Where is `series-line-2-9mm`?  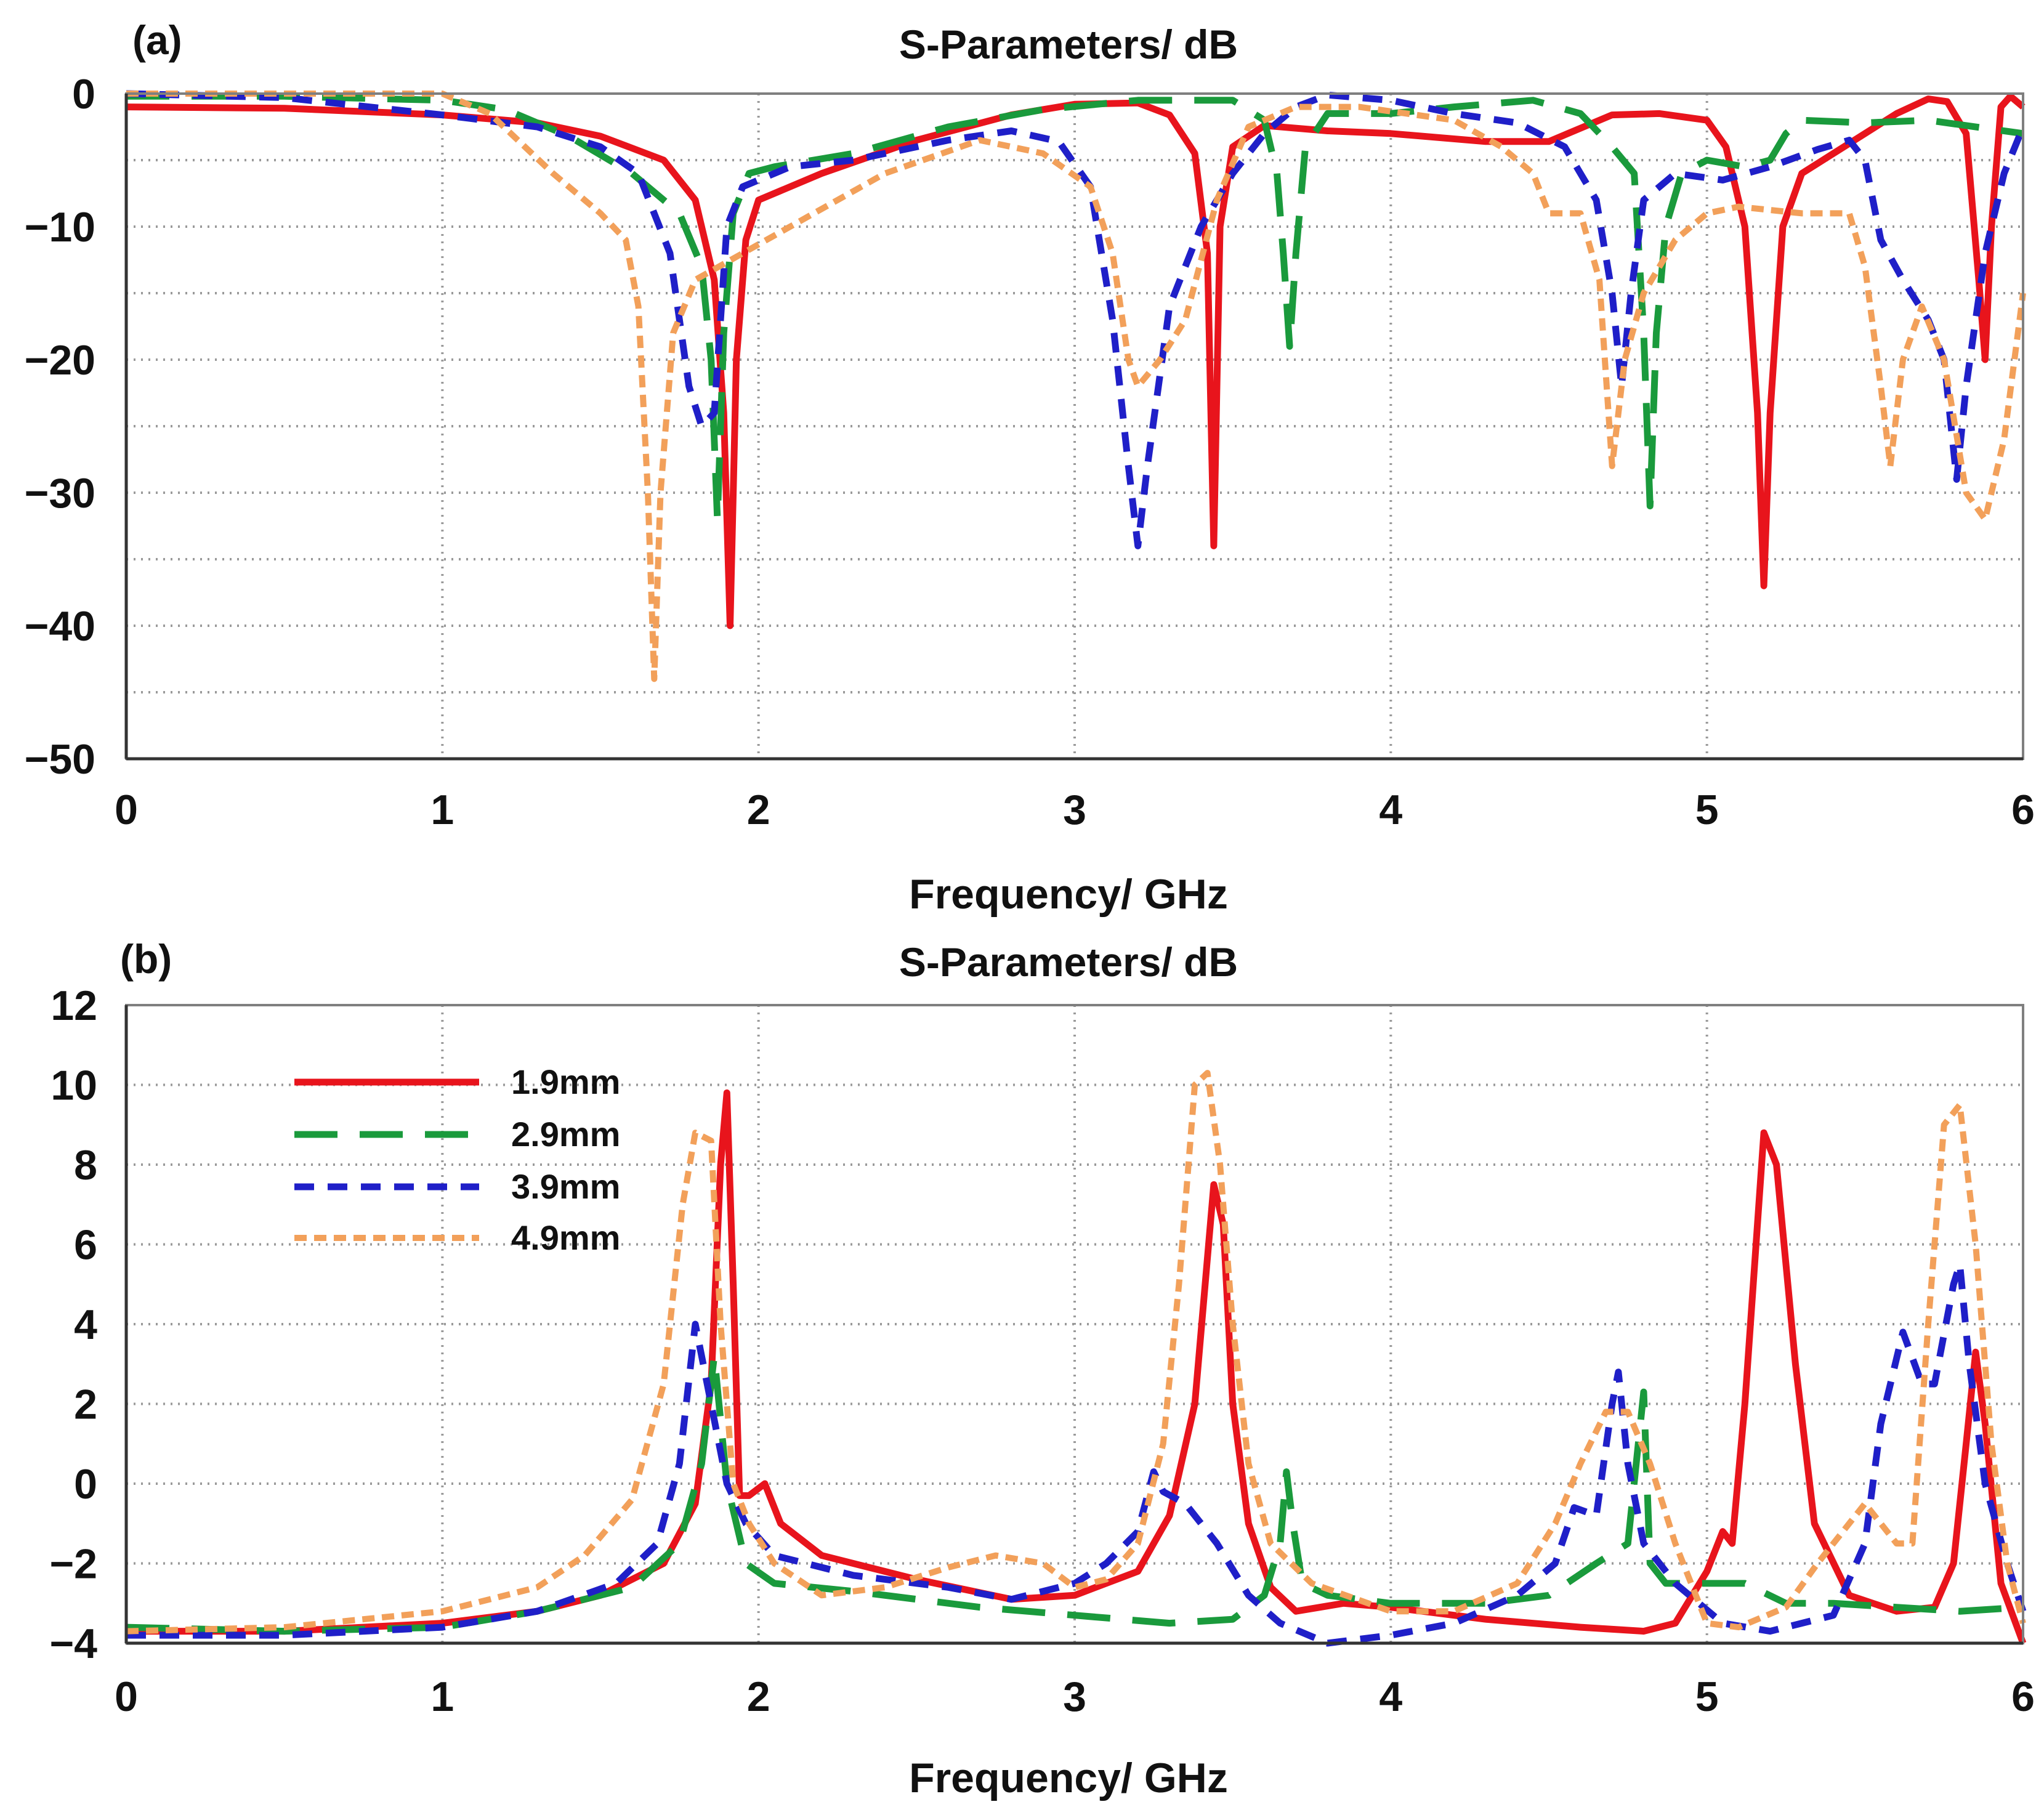 series-line-2-9mm is located at coordinates (1075, 1493).